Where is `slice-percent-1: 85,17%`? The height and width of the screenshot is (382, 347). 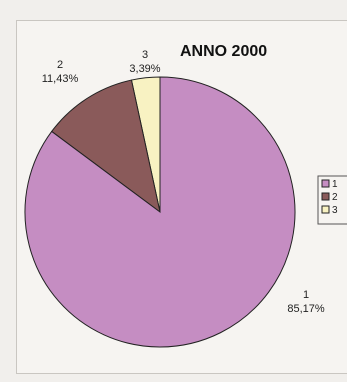 slice-percent-1: 85,17% is located at coordinates (306, 309).